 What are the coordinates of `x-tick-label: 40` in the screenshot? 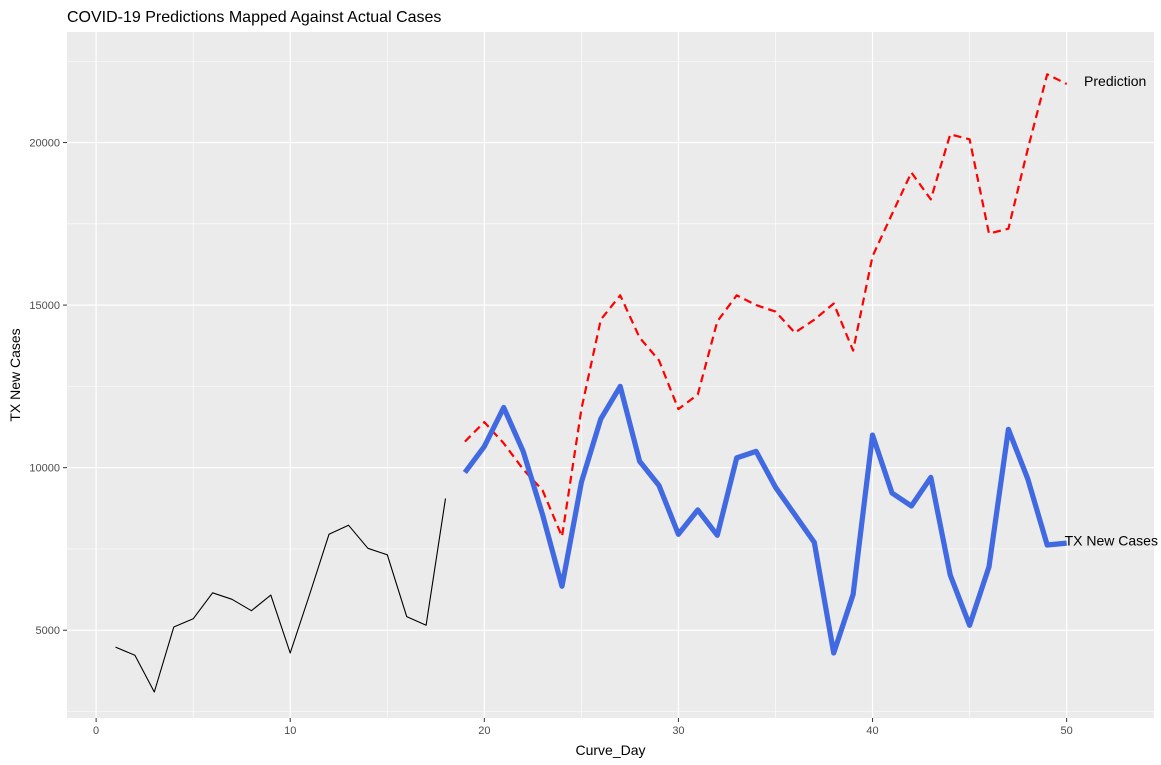 It's located at (872, 731).